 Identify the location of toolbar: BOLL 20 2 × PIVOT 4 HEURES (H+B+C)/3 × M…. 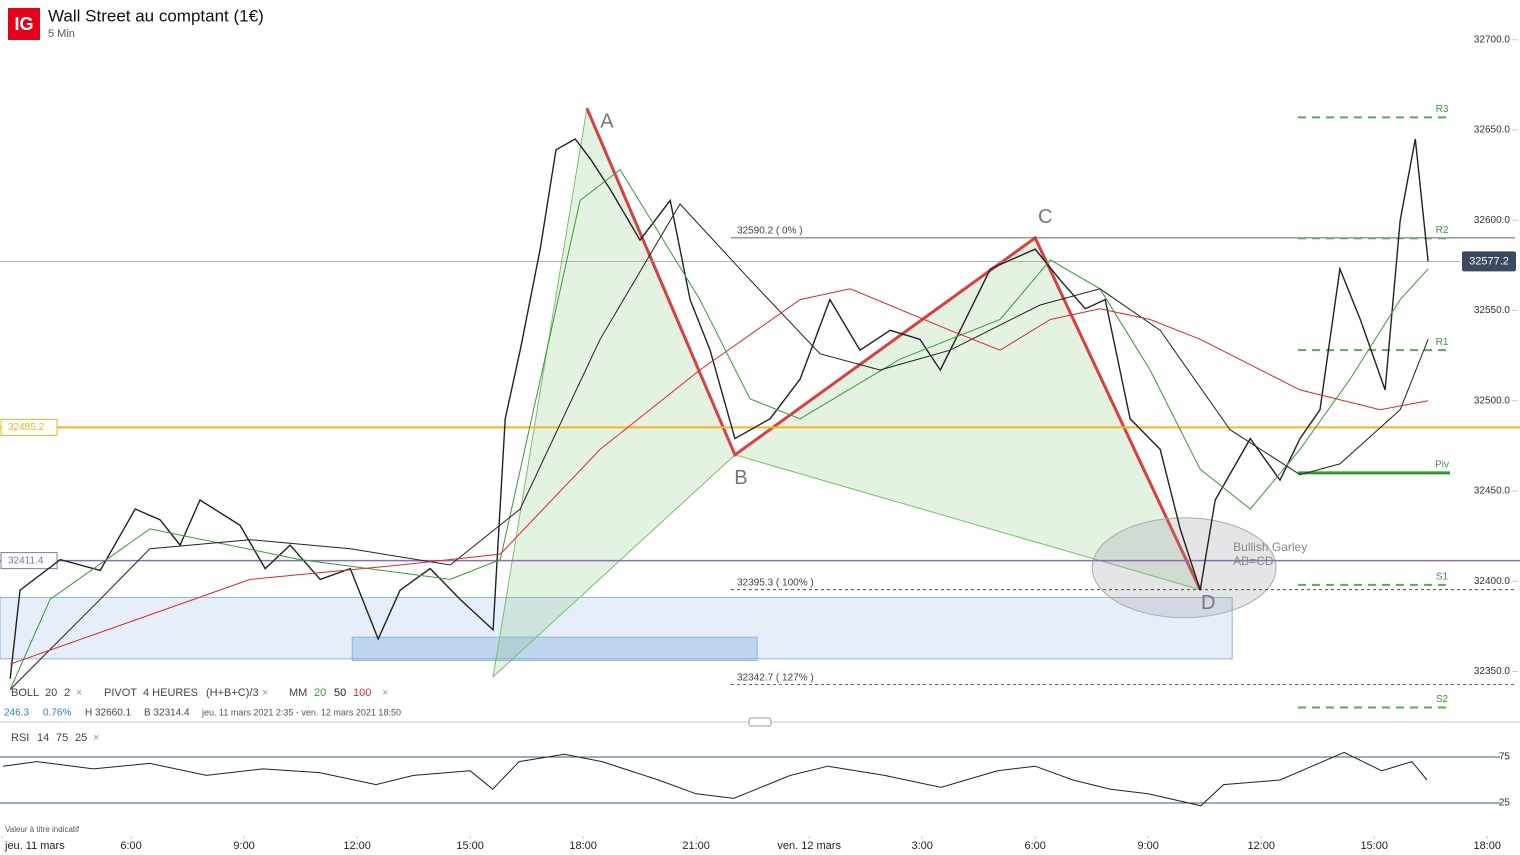
(202, 760).